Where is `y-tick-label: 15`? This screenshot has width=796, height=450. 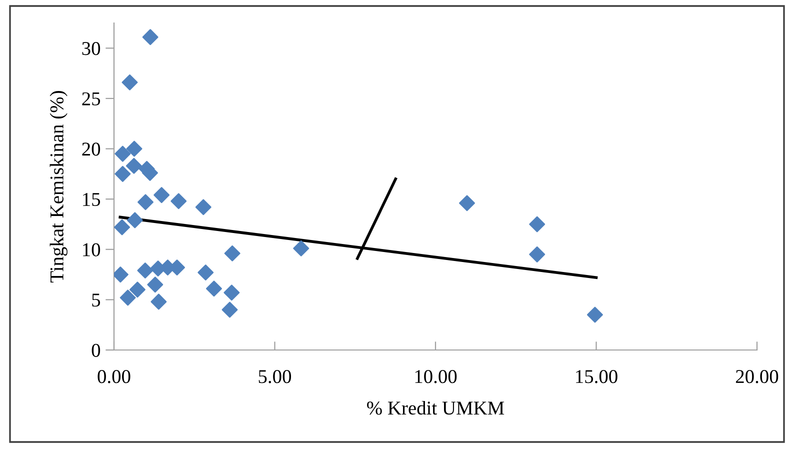 y-tick-label: 15 is located at coordinates (91, 199).